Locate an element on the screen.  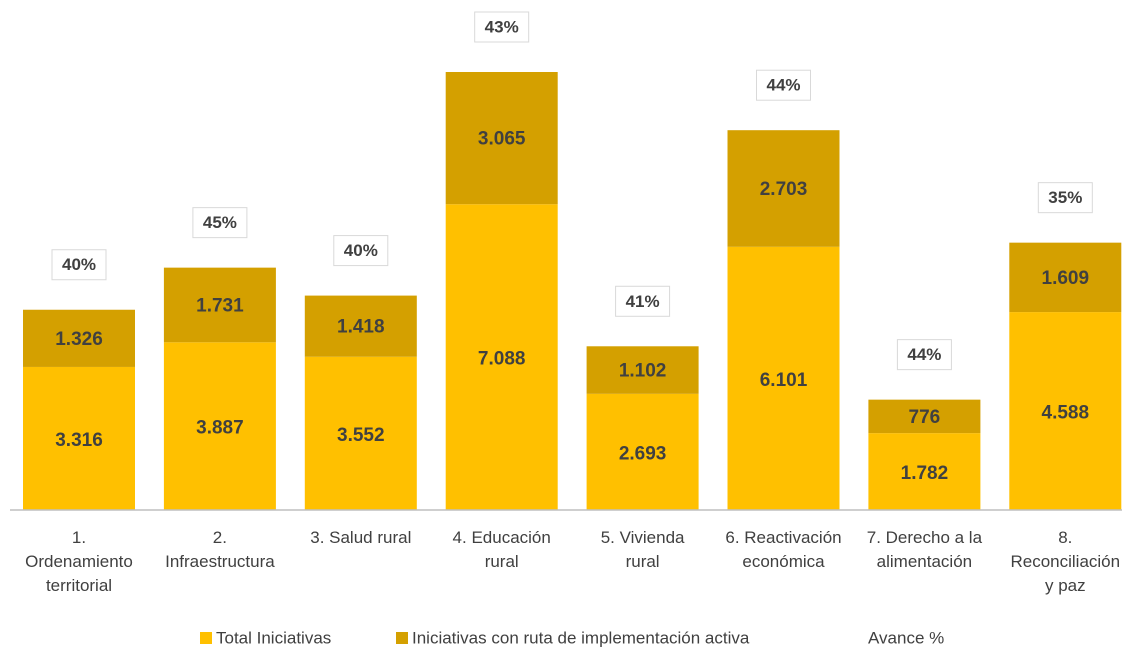
category-label-line: 3. Salud rural is located at coordinates (360, 537).